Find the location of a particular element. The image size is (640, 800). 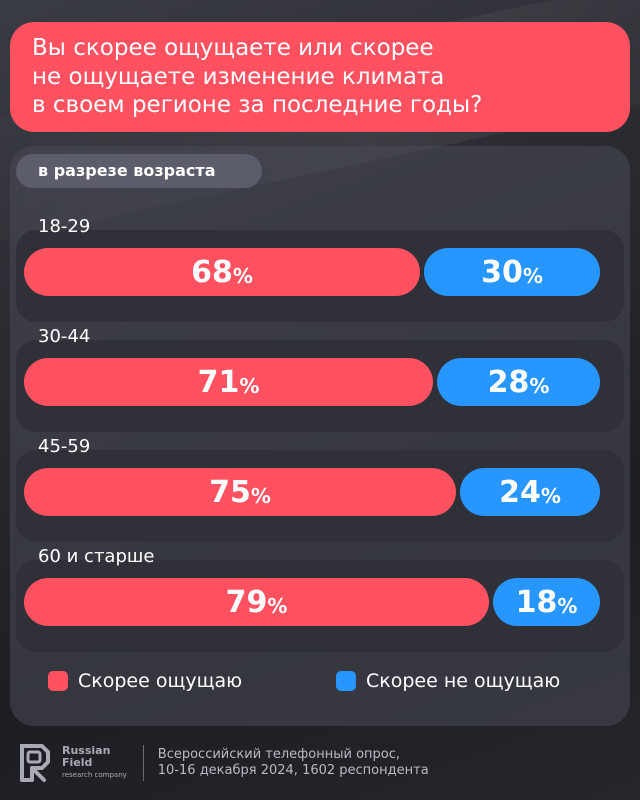

bar-feel-value: 68 is located at coordinates (212, 272).